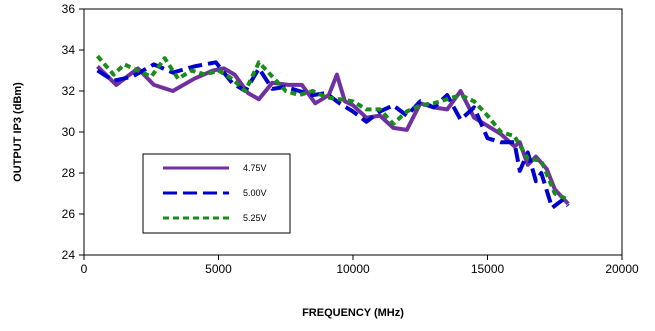 The image size is (655, 331). Describe the element at coordinates (69, 132) in the screenshot. I see `y-tick-label: 30` at that location.